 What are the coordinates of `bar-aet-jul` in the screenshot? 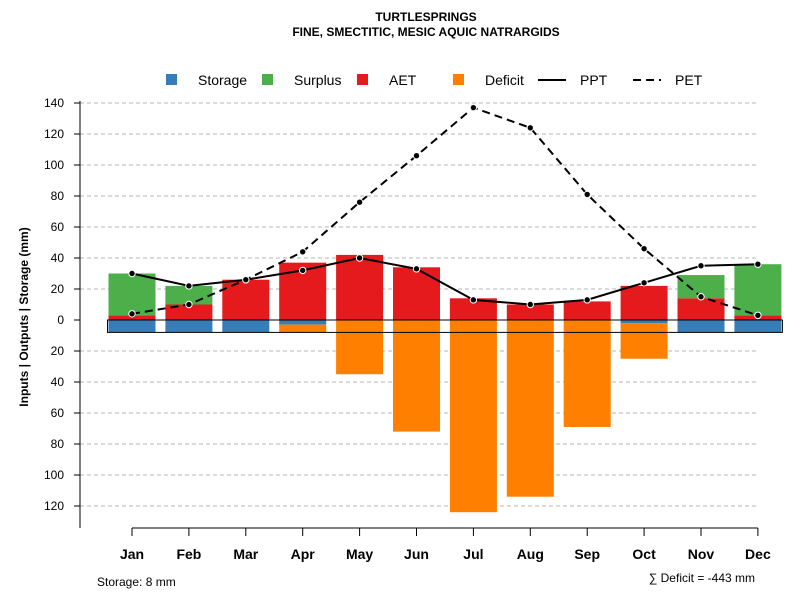 It's located at (473, 309).